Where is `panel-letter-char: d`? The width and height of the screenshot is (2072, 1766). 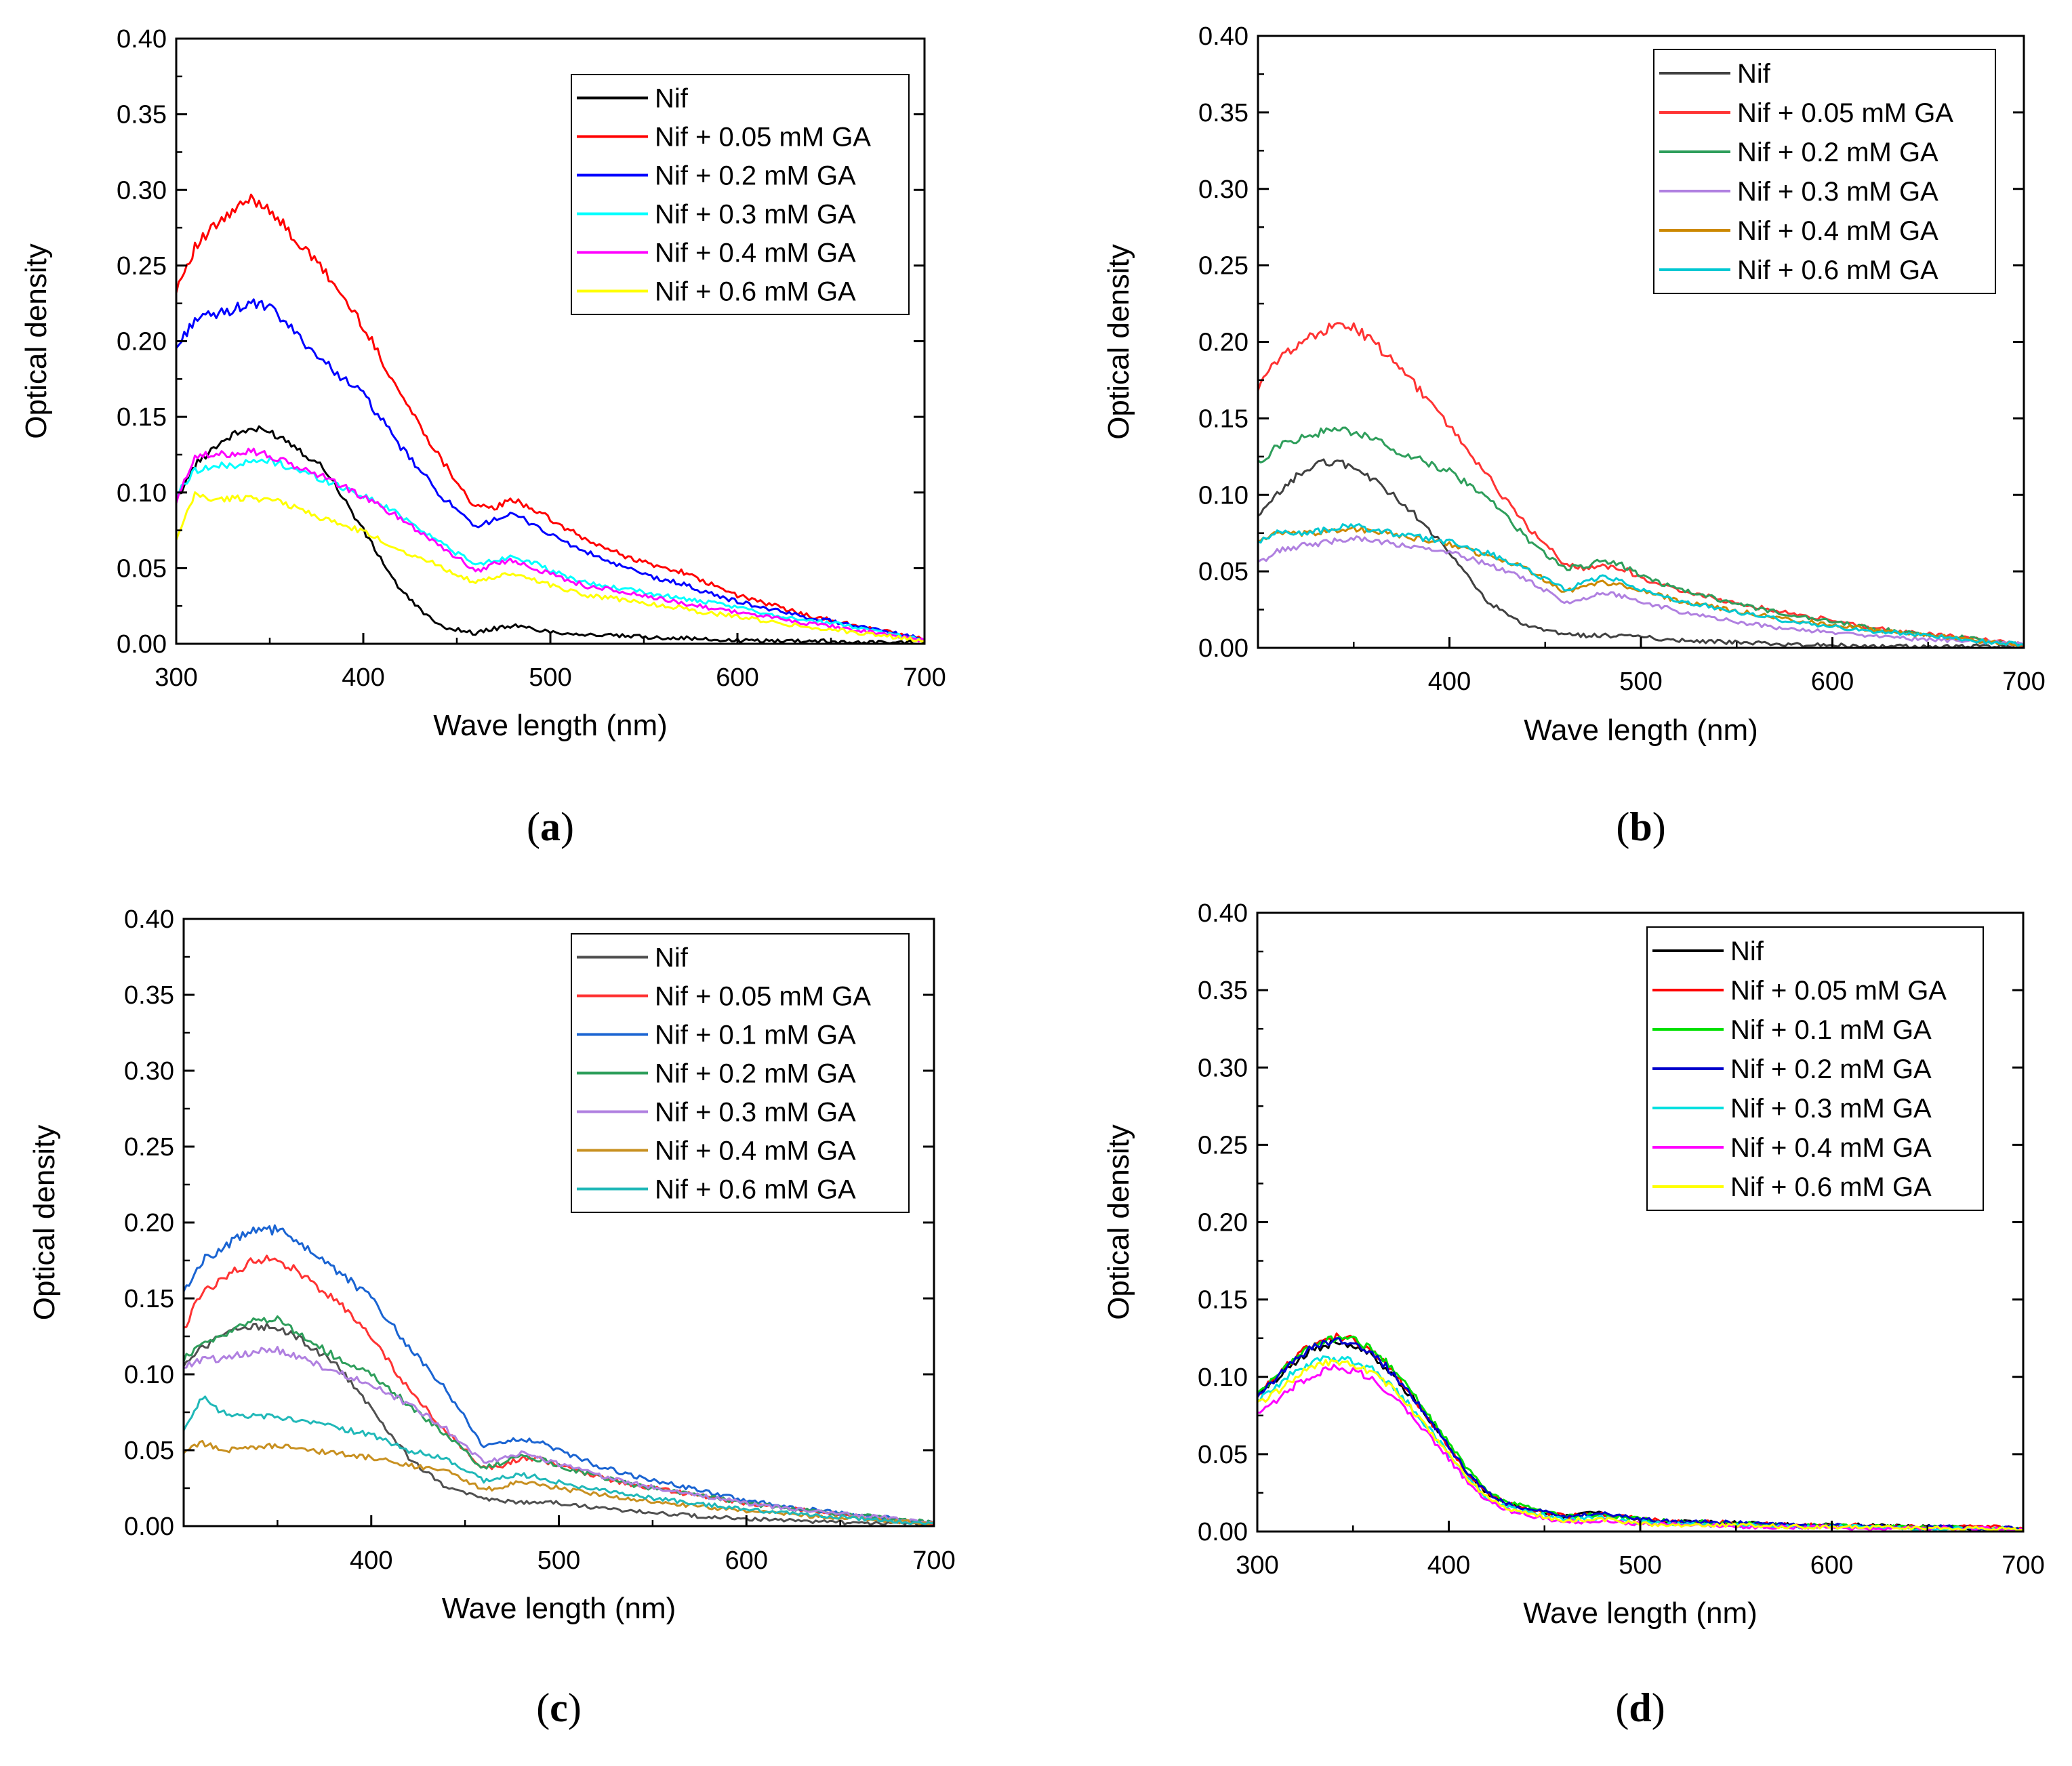 panel-letter-char: d is located at coordinates (1640, 1708).